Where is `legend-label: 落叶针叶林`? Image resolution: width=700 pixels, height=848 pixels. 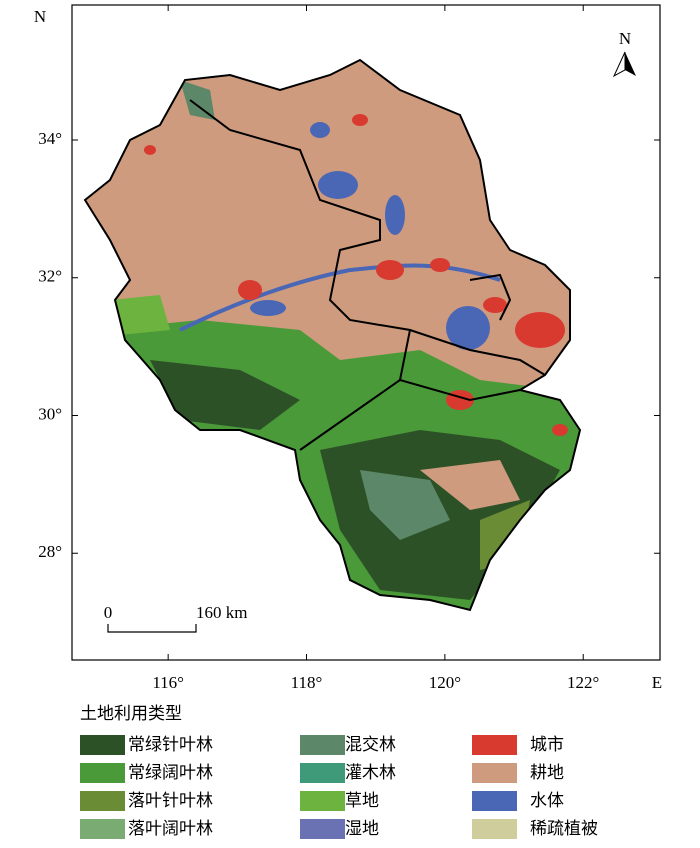 legend-label: 落叶针叶林 is located at coordinates (170, 801).